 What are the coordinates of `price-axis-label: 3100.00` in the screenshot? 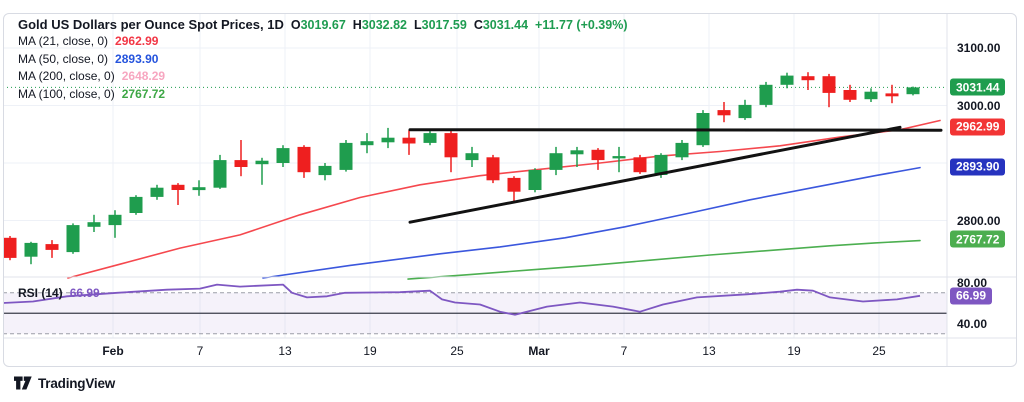 It's located at (979, 48).